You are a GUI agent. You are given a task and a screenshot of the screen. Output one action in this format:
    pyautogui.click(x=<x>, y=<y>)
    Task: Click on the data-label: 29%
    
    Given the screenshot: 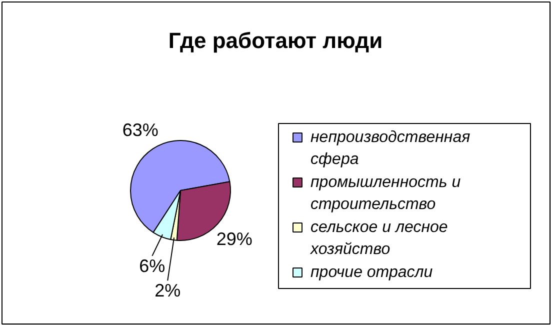 What is the action you would take?
    pyautogui.click(x=234, y=239)
    